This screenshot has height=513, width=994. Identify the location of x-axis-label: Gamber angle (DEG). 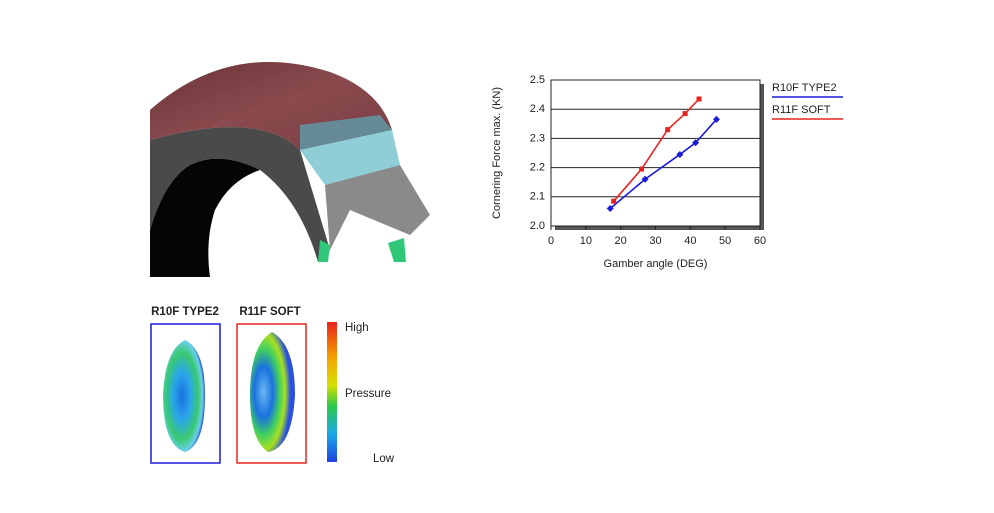
(656, 264).